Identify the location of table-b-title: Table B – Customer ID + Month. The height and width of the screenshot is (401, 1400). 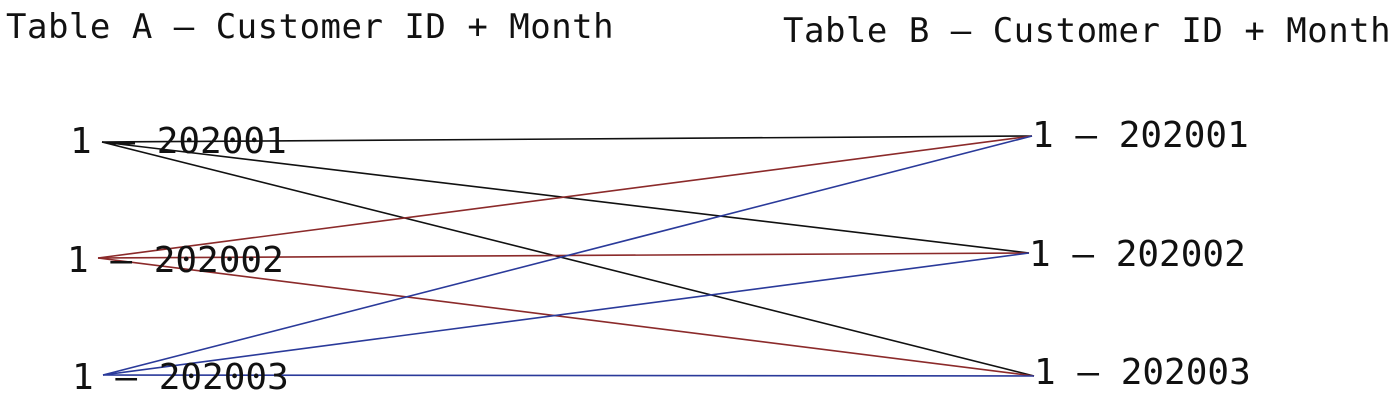
(1087, 31).